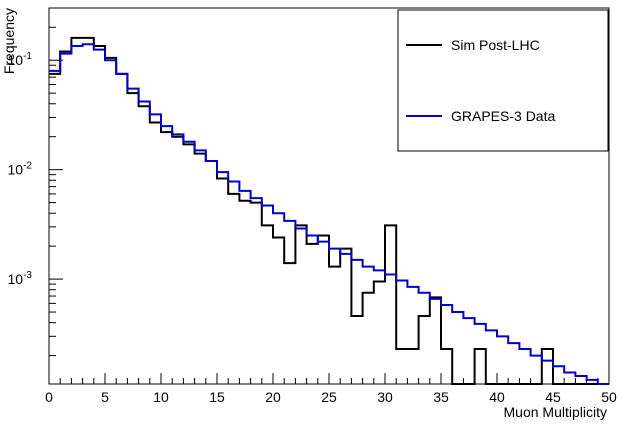  Describe the element at coordinates (20, 278) in the screenshot. I see `y-tick-label: 10⁻³` at that location.